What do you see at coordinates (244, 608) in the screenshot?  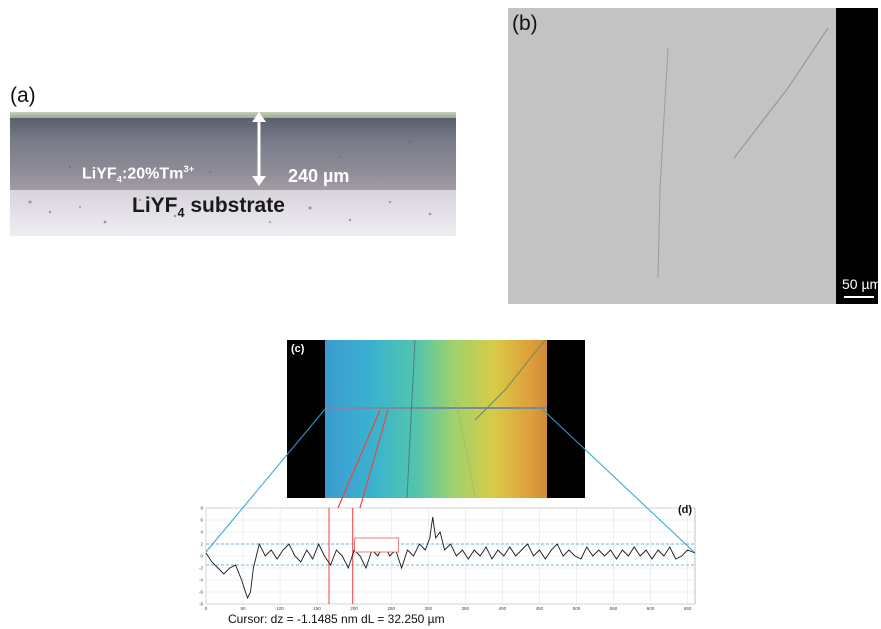 I see `x-tick-label: 50` at bounding box center [244, 608].